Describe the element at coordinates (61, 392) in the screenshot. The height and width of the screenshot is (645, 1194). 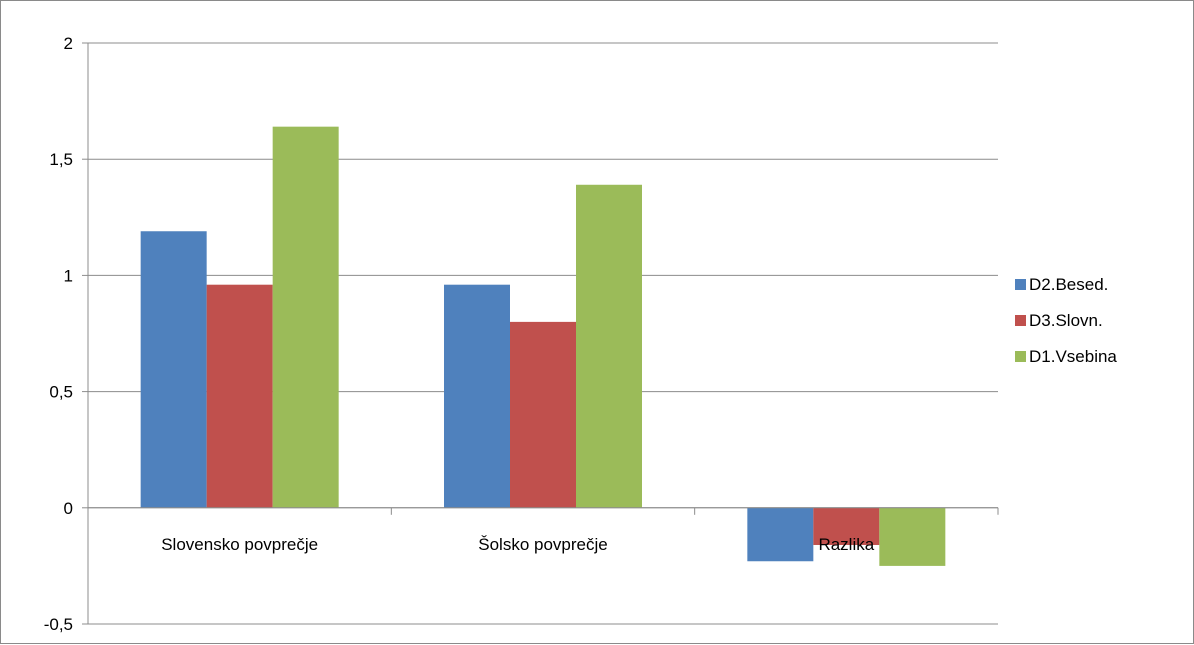
I see `y-tick-label: 0,5` at that location.